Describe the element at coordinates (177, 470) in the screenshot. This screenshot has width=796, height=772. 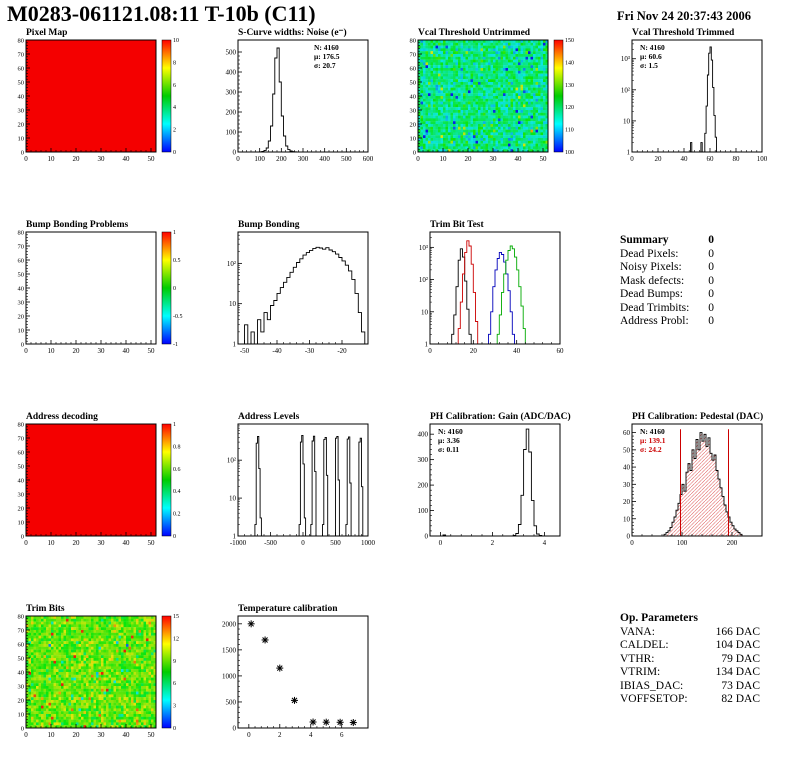
I see `svg-text: 0.6` at that location.